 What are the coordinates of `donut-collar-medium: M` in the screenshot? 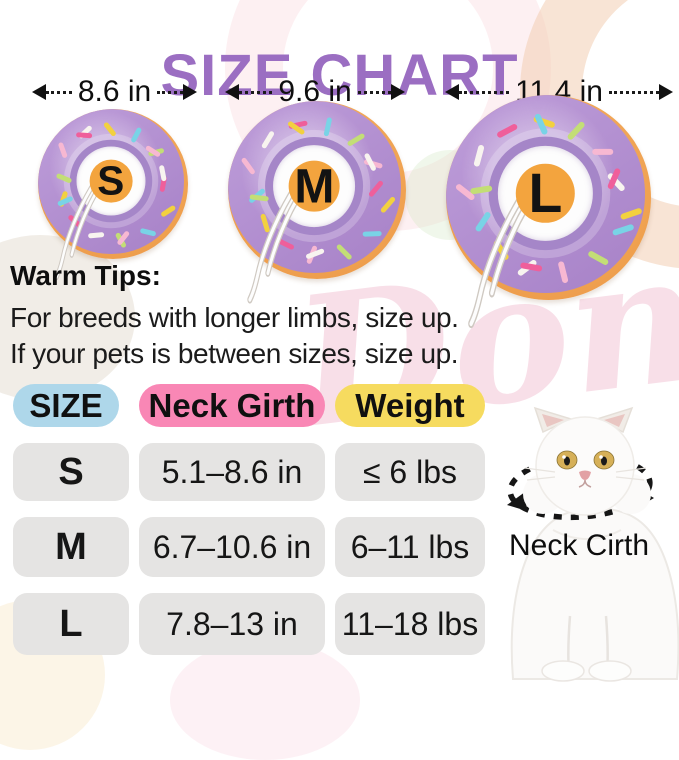 It's located at (317, 202).